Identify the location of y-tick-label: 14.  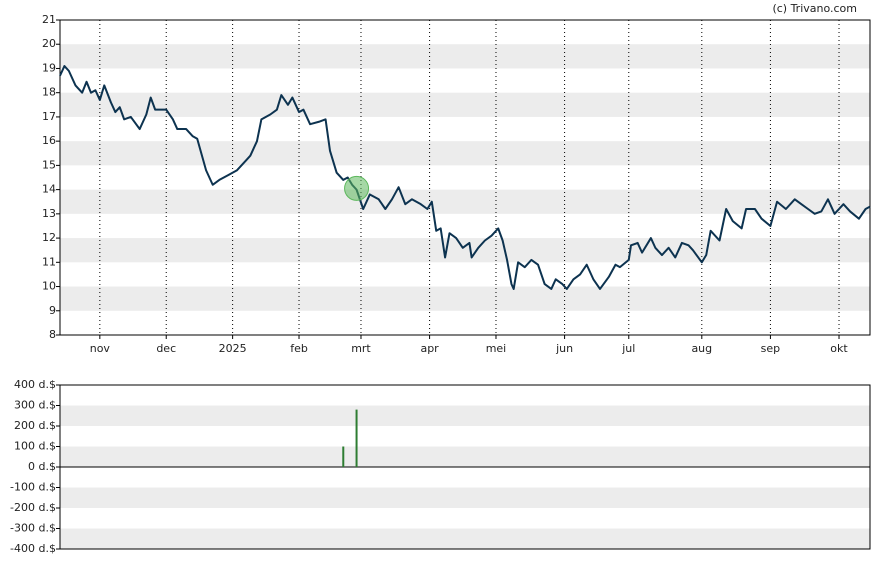
(49, 189).